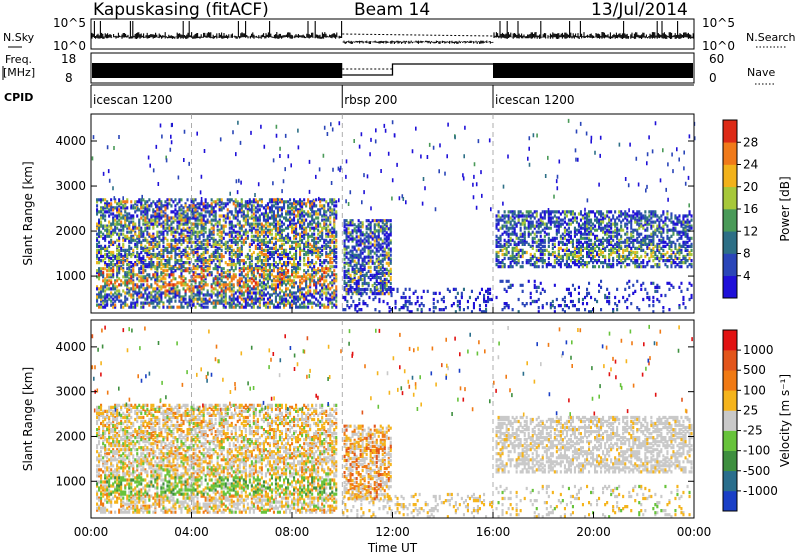 This screenshot has width=800, height=554. Describe the element at coordinates (28, 419) in the screenshot. I see `velocity-ylabel: Slant Range [km]` at that location.